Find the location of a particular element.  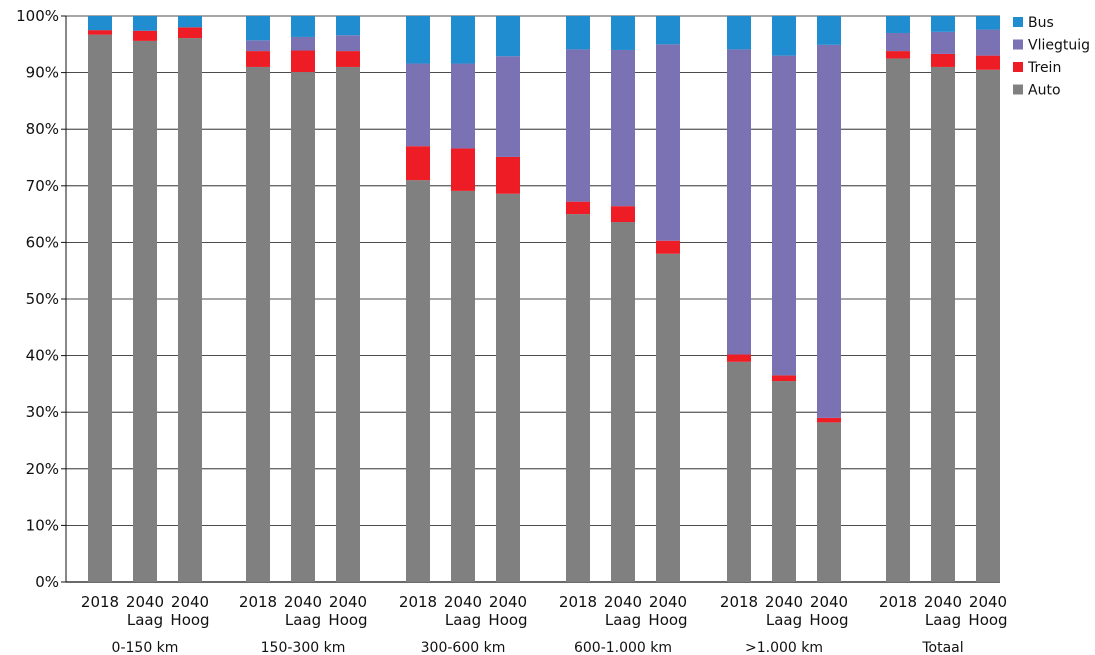

y-tick-label: 40% is located at coordinates (42, 356).